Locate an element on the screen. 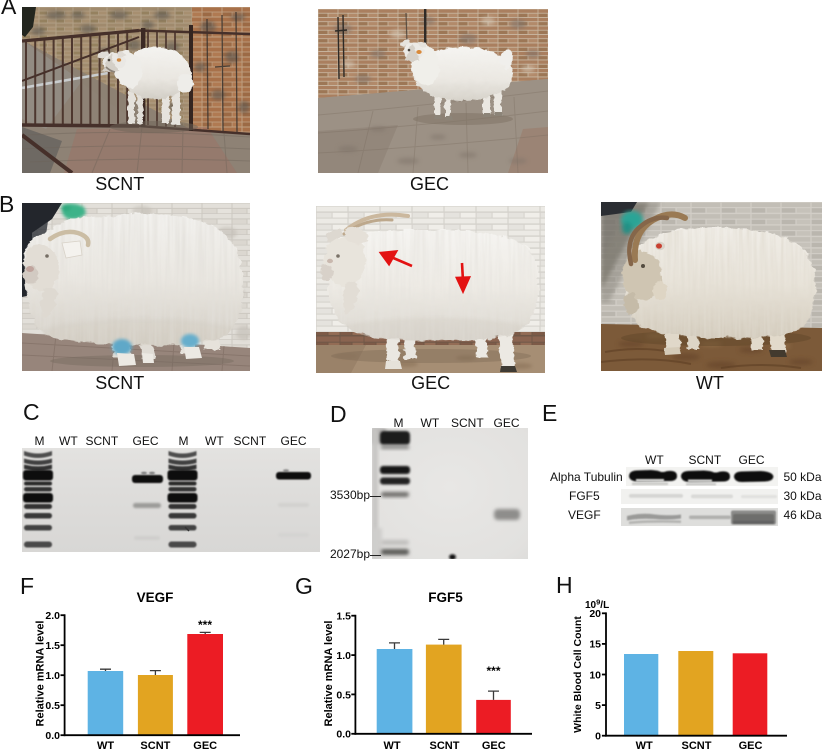  svg-text: 20 is located at coordinates (595, 614).